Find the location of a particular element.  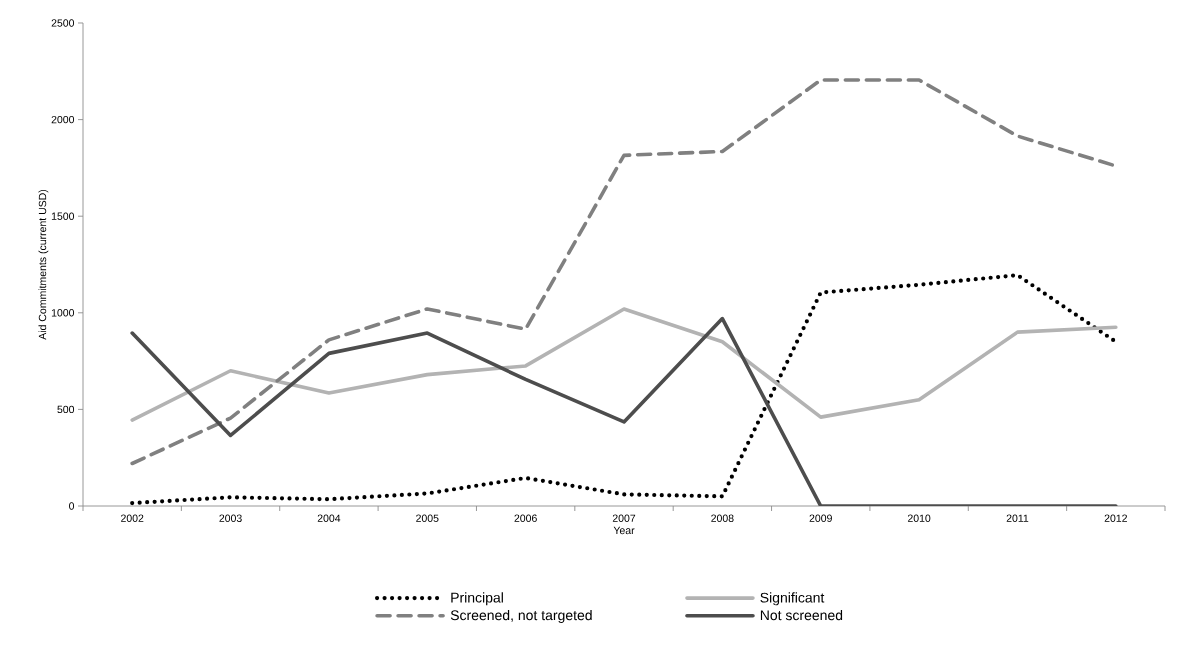

y-tick-label: 2000 is located at coordinates (63, 119).